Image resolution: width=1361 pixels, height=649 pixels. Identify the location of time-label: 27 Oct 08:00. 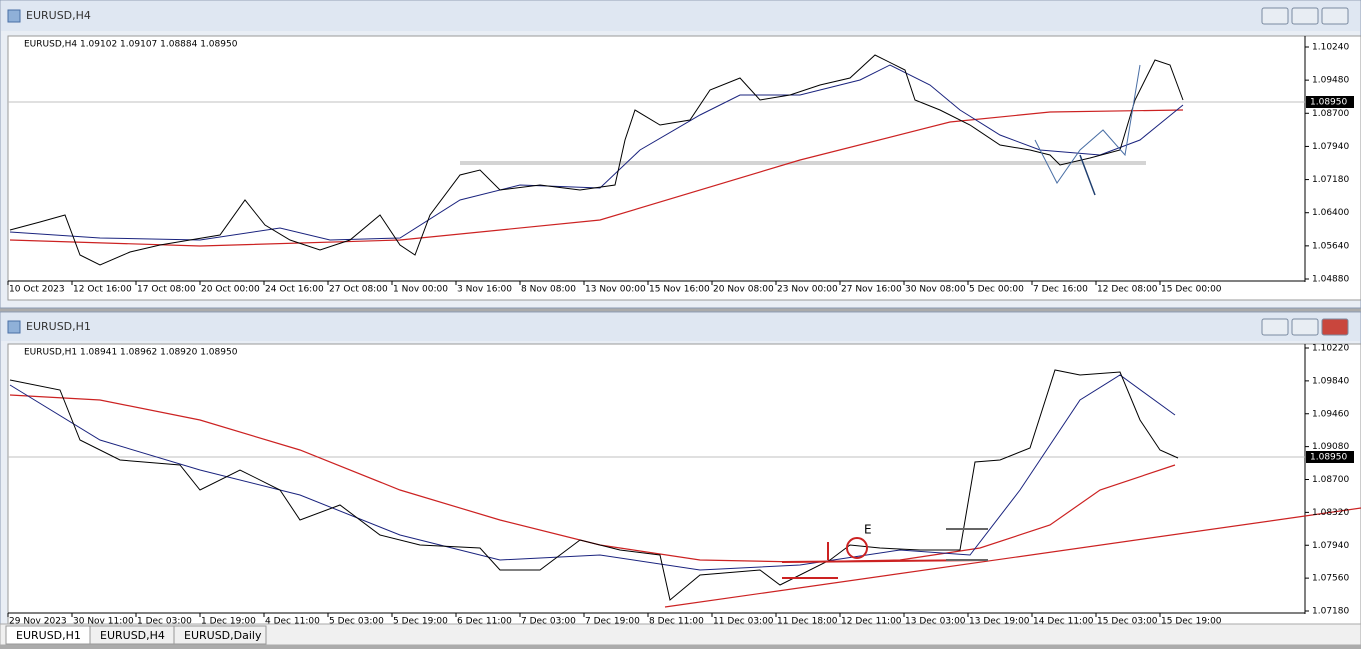
(358, 290).